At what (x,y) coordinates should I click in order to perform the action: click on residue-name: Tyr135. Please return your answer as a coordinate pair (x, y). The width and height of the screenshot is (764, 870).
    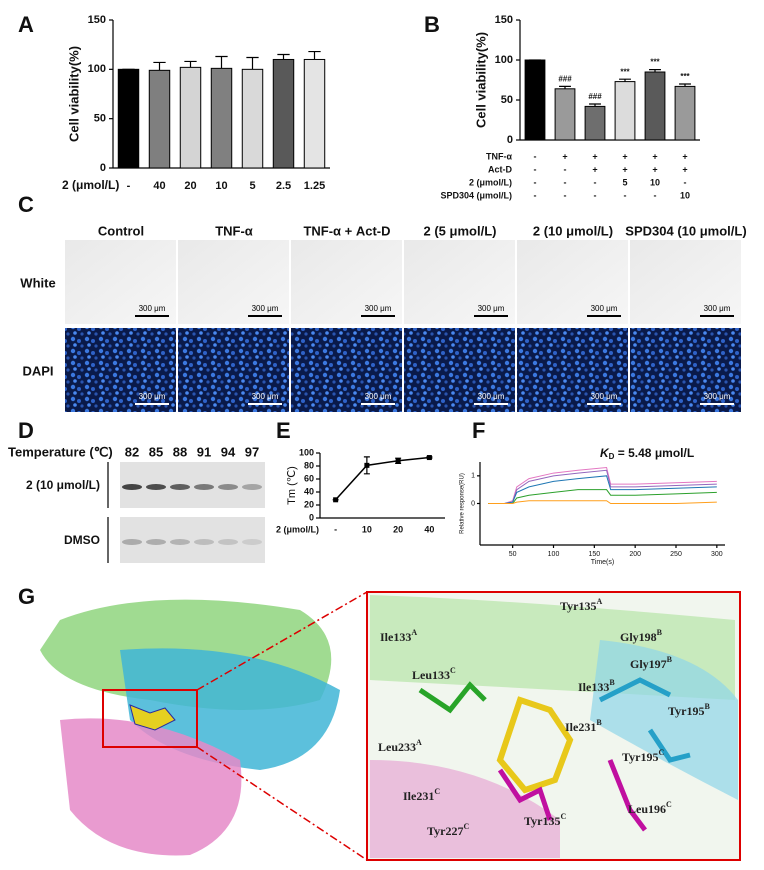
    Looking at the image, I should click on (542, 821).